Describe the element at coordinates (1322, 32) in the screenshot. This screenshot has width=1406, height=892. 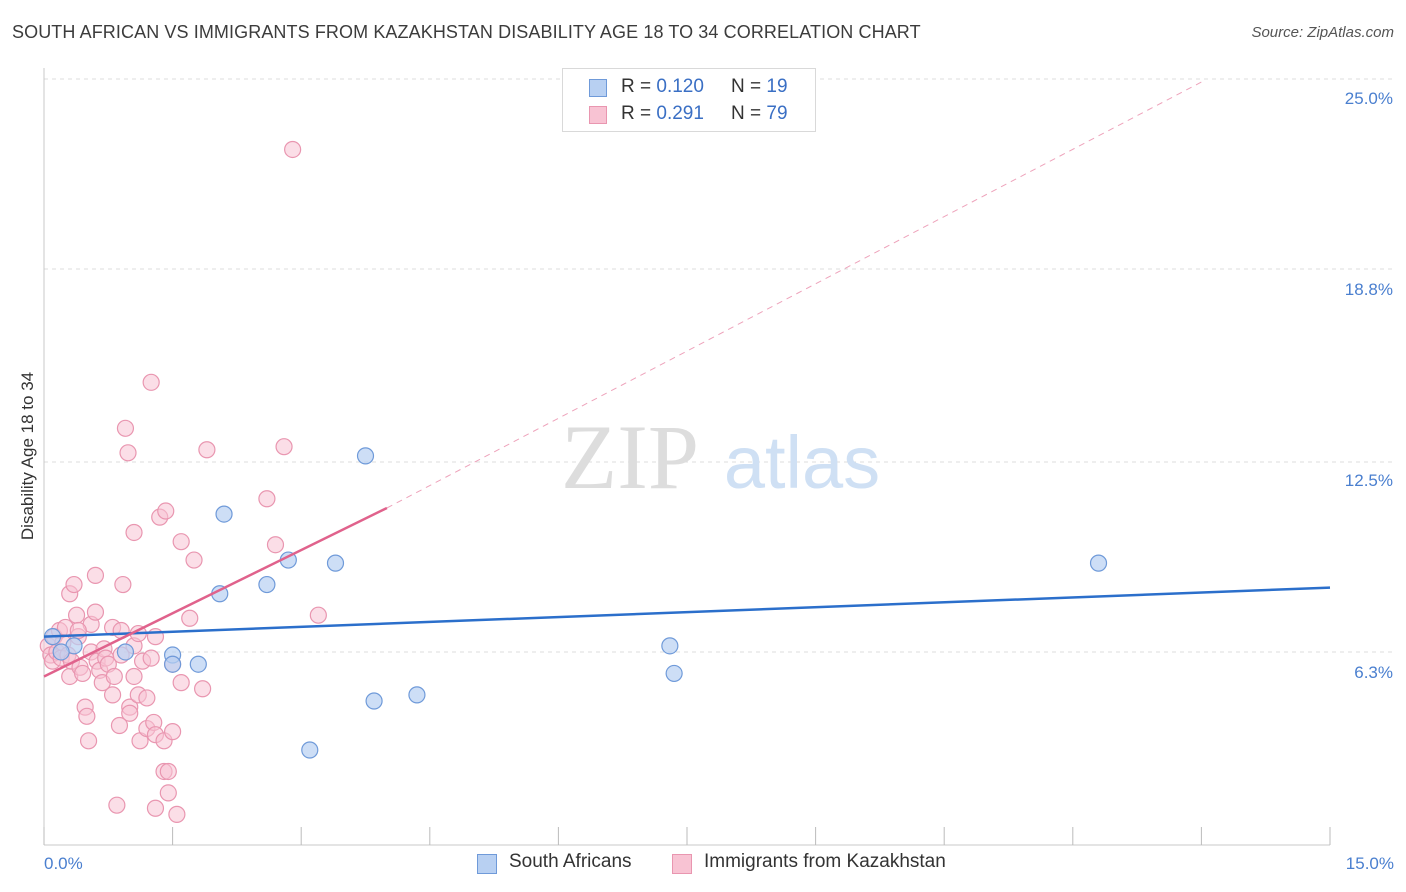
I see `source-label: Source: ZipAtlas.com` at that location.